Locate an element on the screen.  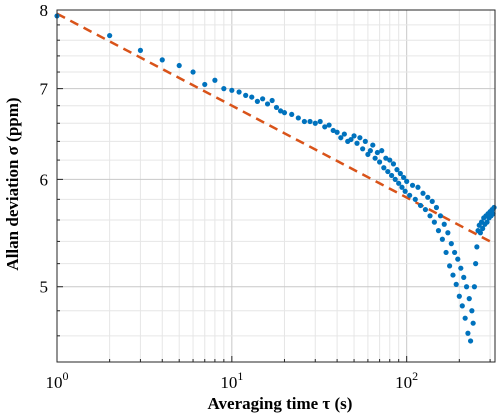
x-tick-label: 10¹ is located at coordinates (231, 380).